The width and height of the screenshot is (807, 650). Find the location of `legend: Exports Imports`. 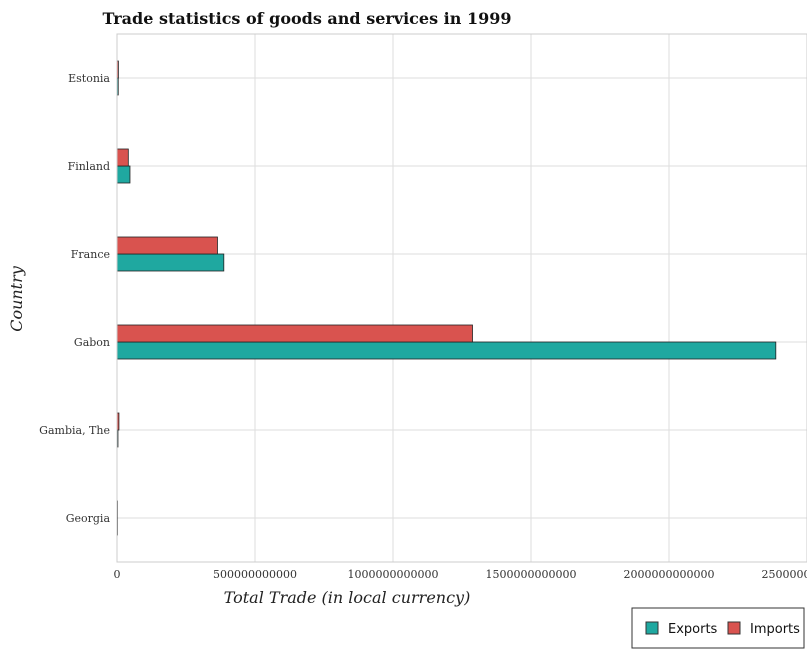

legend: Exports Imports is located at coordinates (718, 628).